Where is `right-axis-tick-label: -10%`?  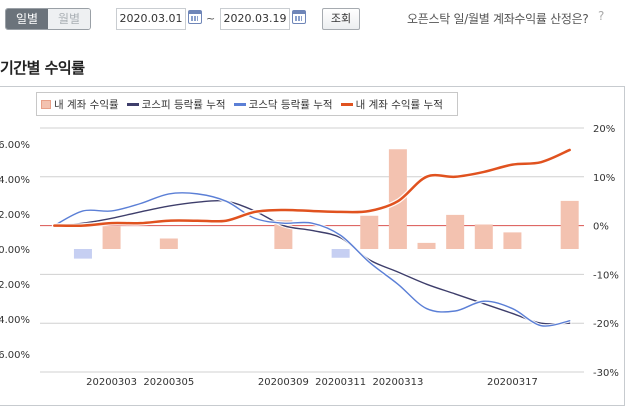 right-axis-tick-label: -10% is located at coordinates (606, 275).